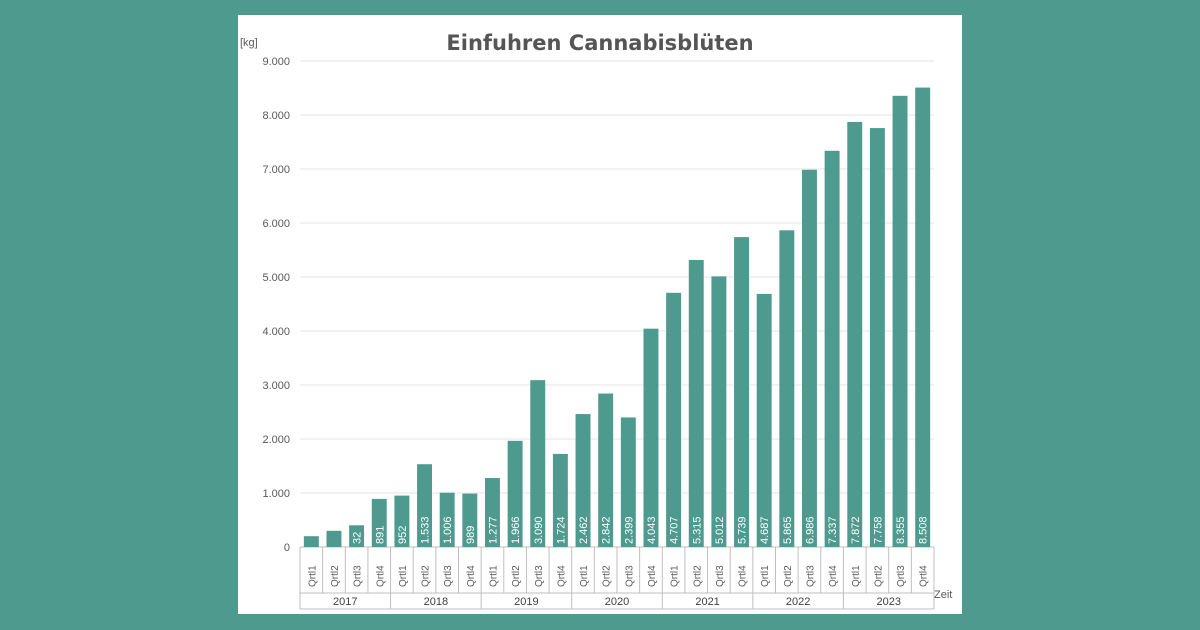 This screenshot has width=1200, height=630. I want to click on y-tick-label: 3.000, so click(276, 386).